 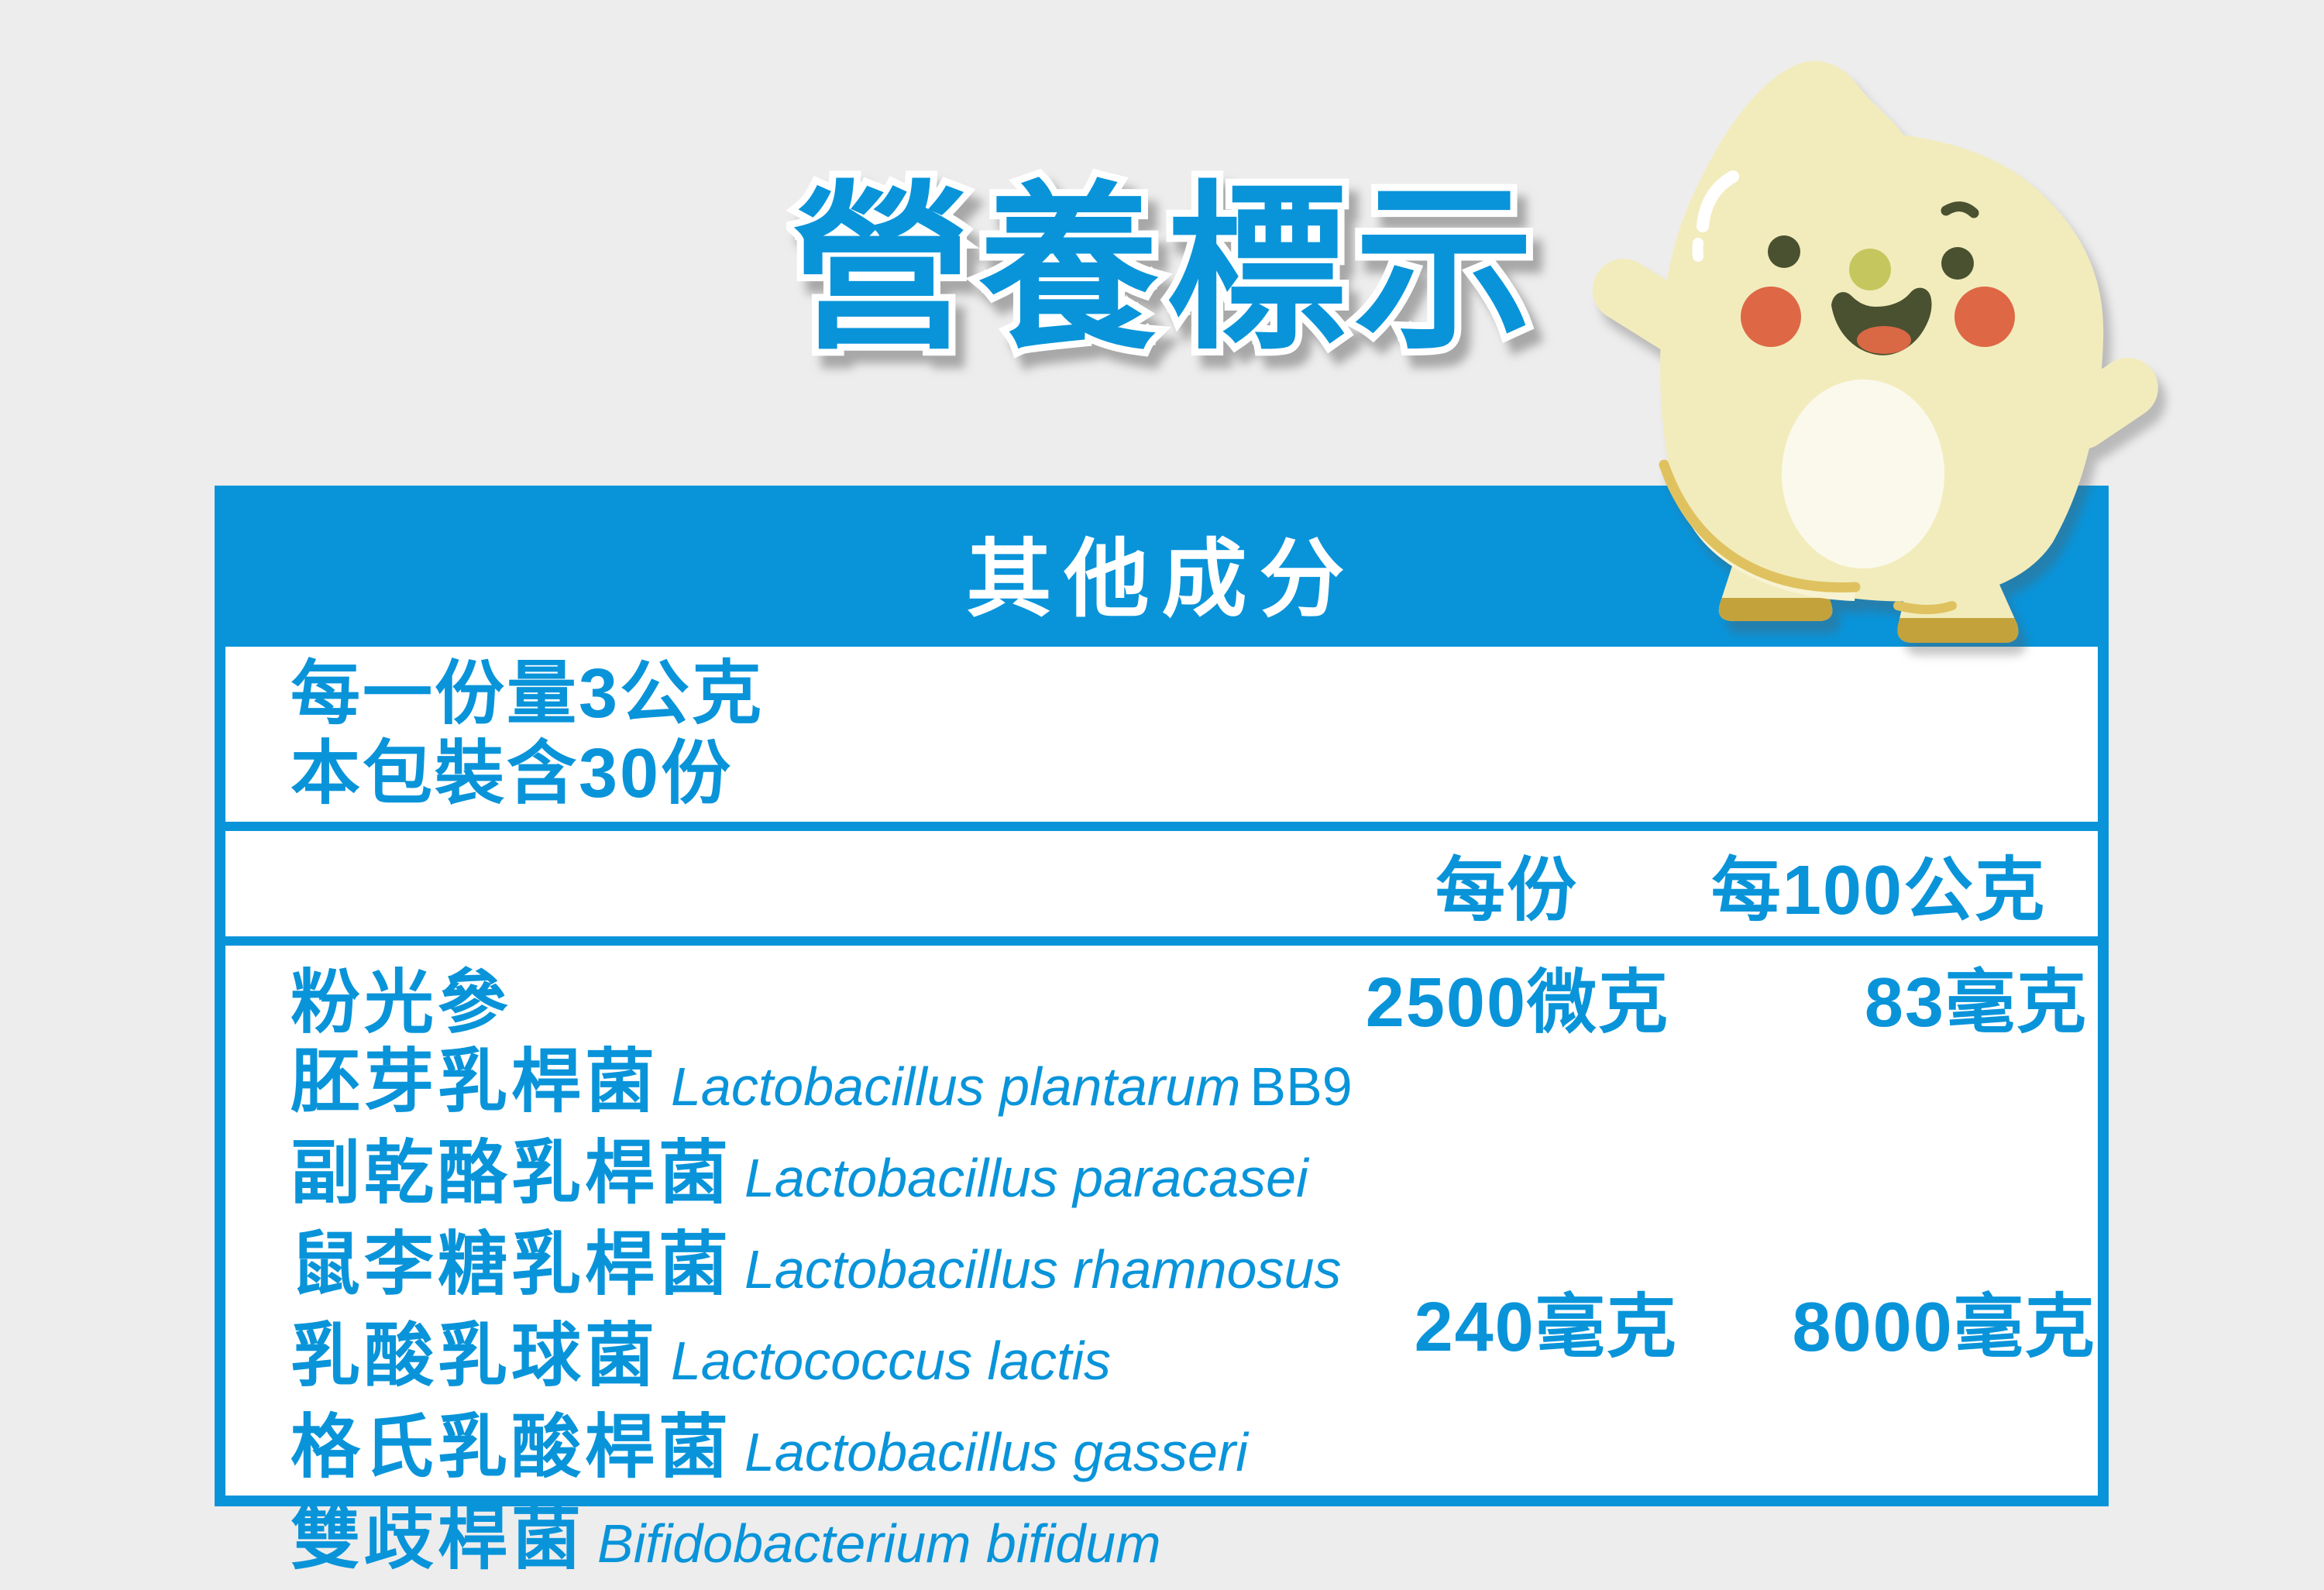 What do you see at coordinates (1161, 579) in the screenshot?
I see `panel-header-label: 其他成分` at bounding box center [1161, 579].